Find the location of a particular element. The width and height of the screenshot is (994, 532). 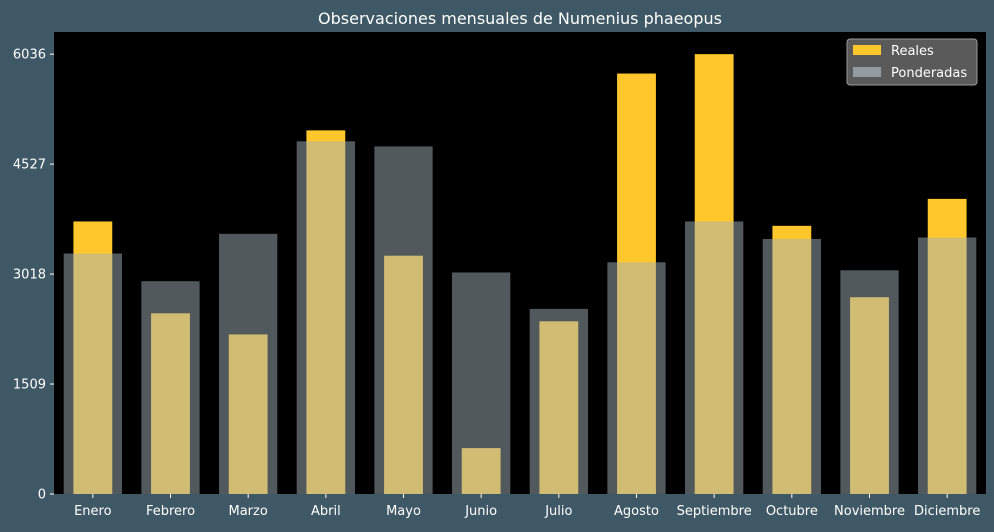

bar-ponderadas-diciembre is located at coordinates (947, 365).